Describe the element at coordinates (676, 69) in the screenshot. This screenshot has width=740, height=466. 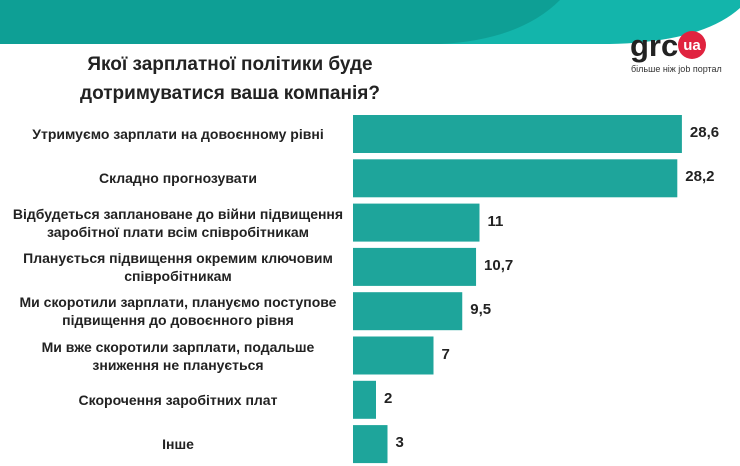
I see `logo-tagline: більше ніж job портал` at that location.